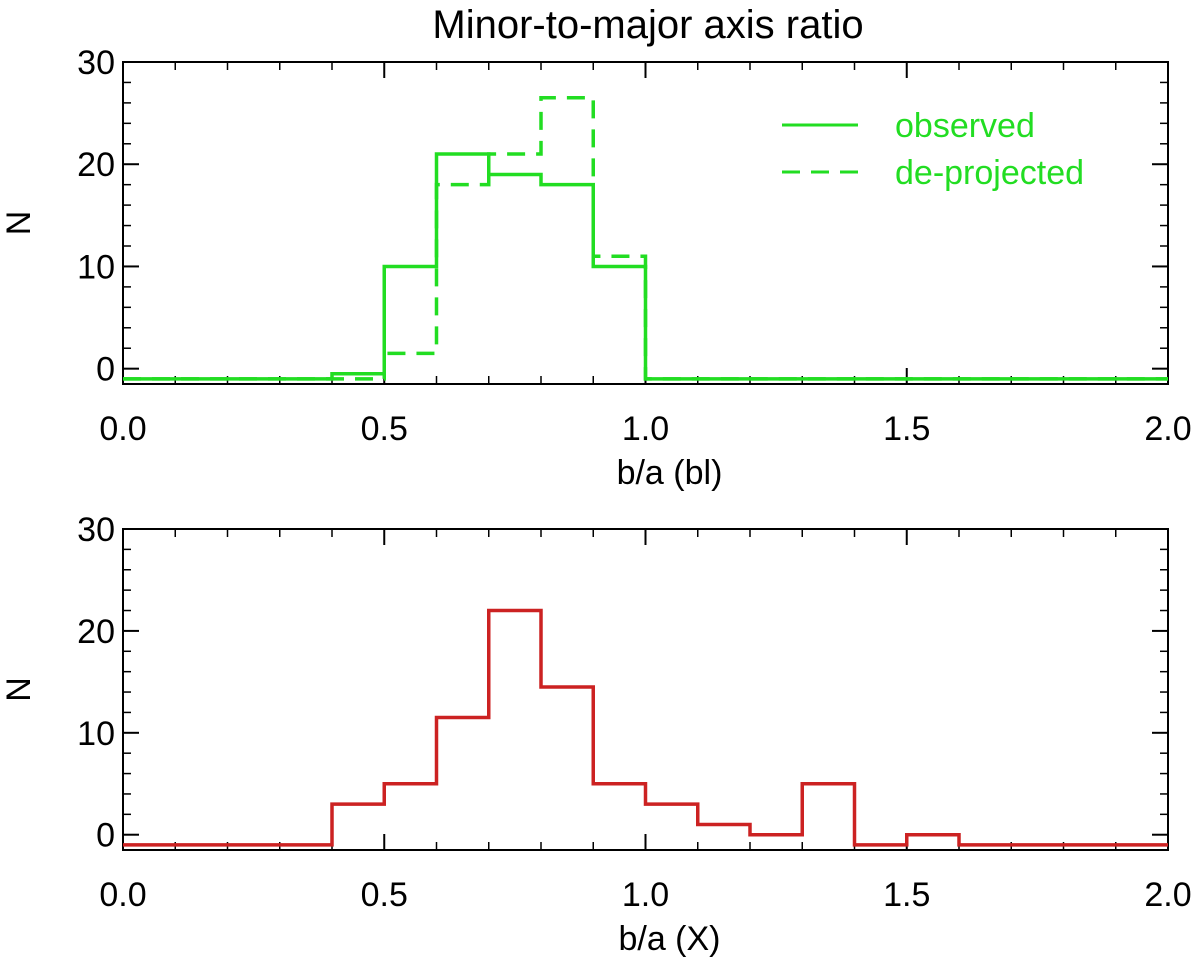 This screenshot has width=1200, height=962. I want to click on top-y-axis-label: N, so click(19, 223).